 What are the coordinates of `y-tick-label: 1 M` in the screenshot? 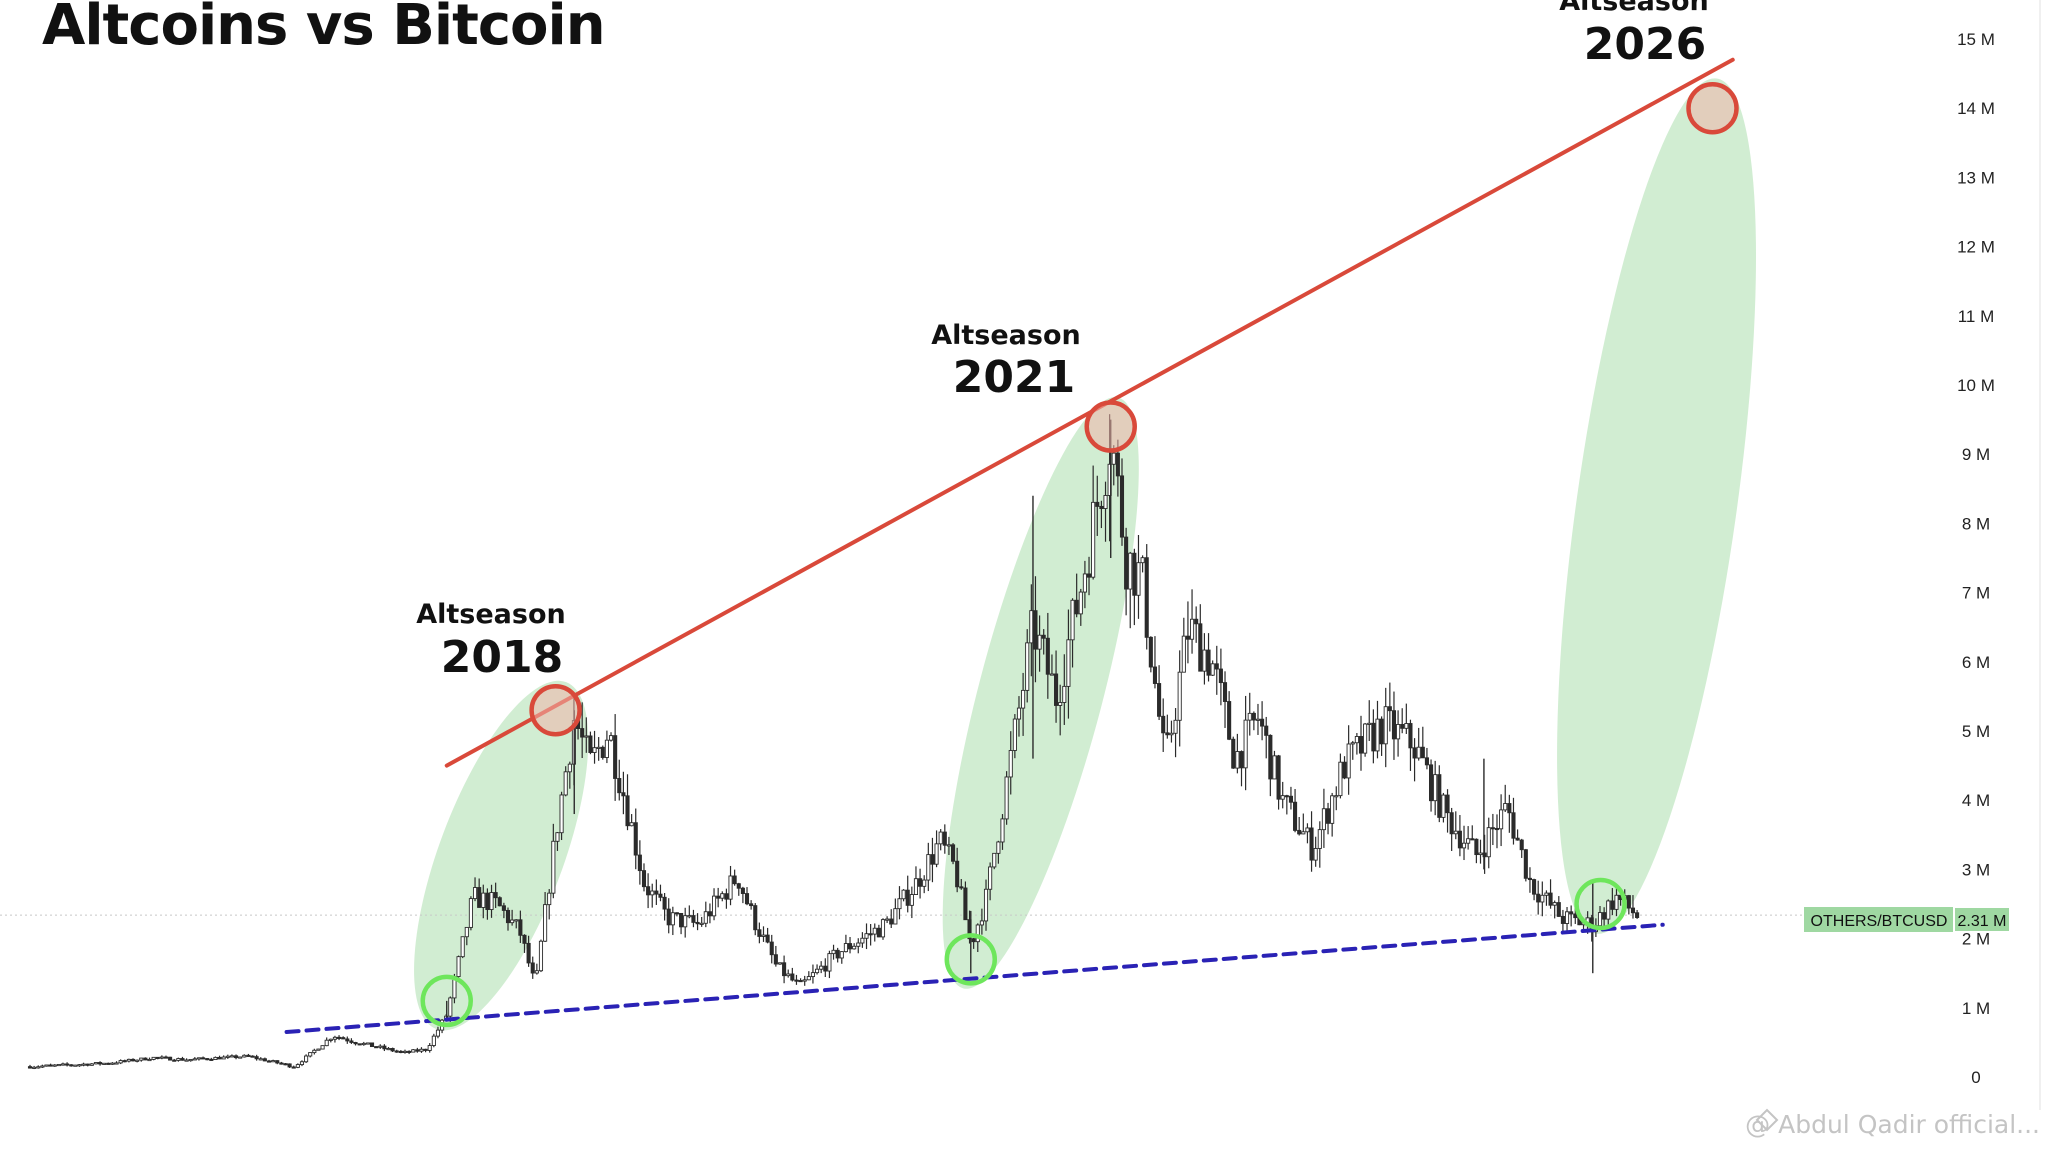 It's located at (1976, 1008).